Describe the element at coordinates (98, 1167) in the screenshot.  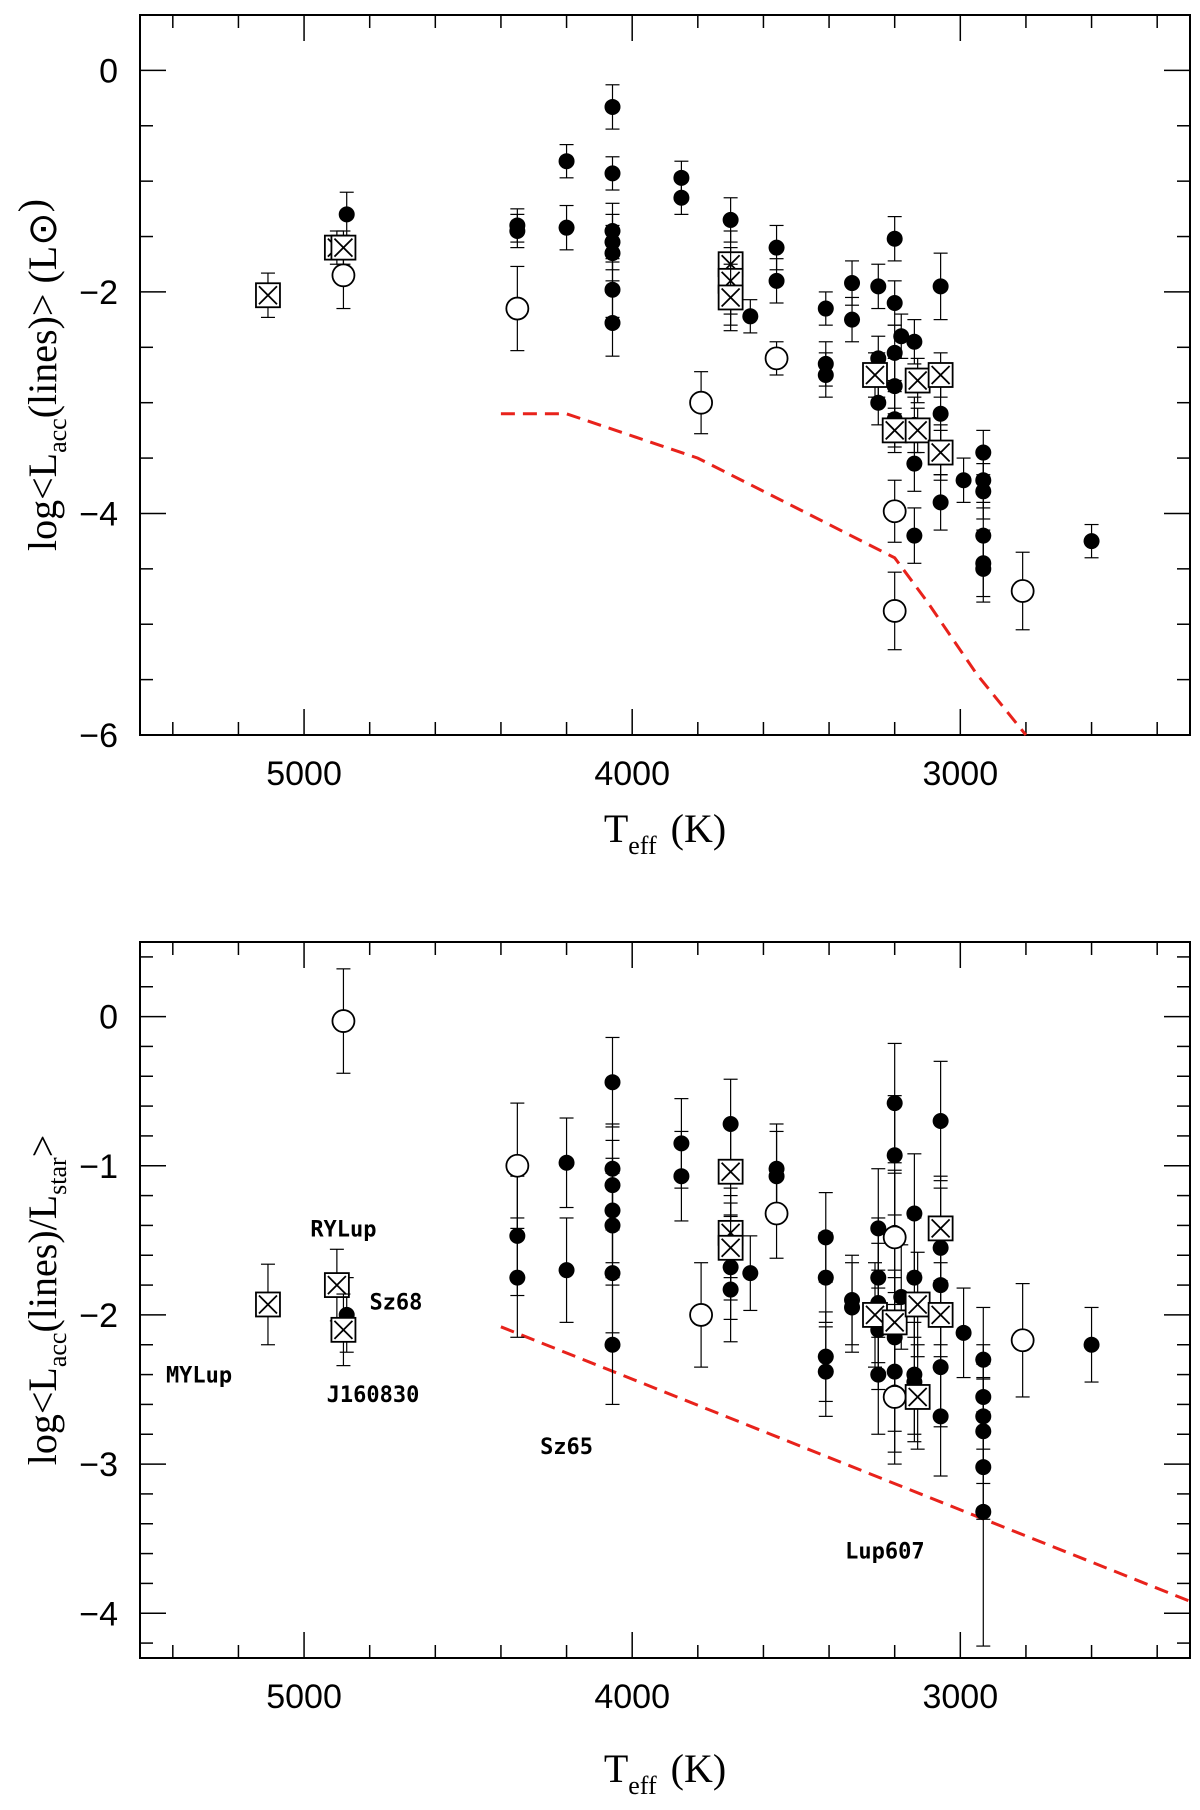
I see `y-tick-label: −1` at that location.